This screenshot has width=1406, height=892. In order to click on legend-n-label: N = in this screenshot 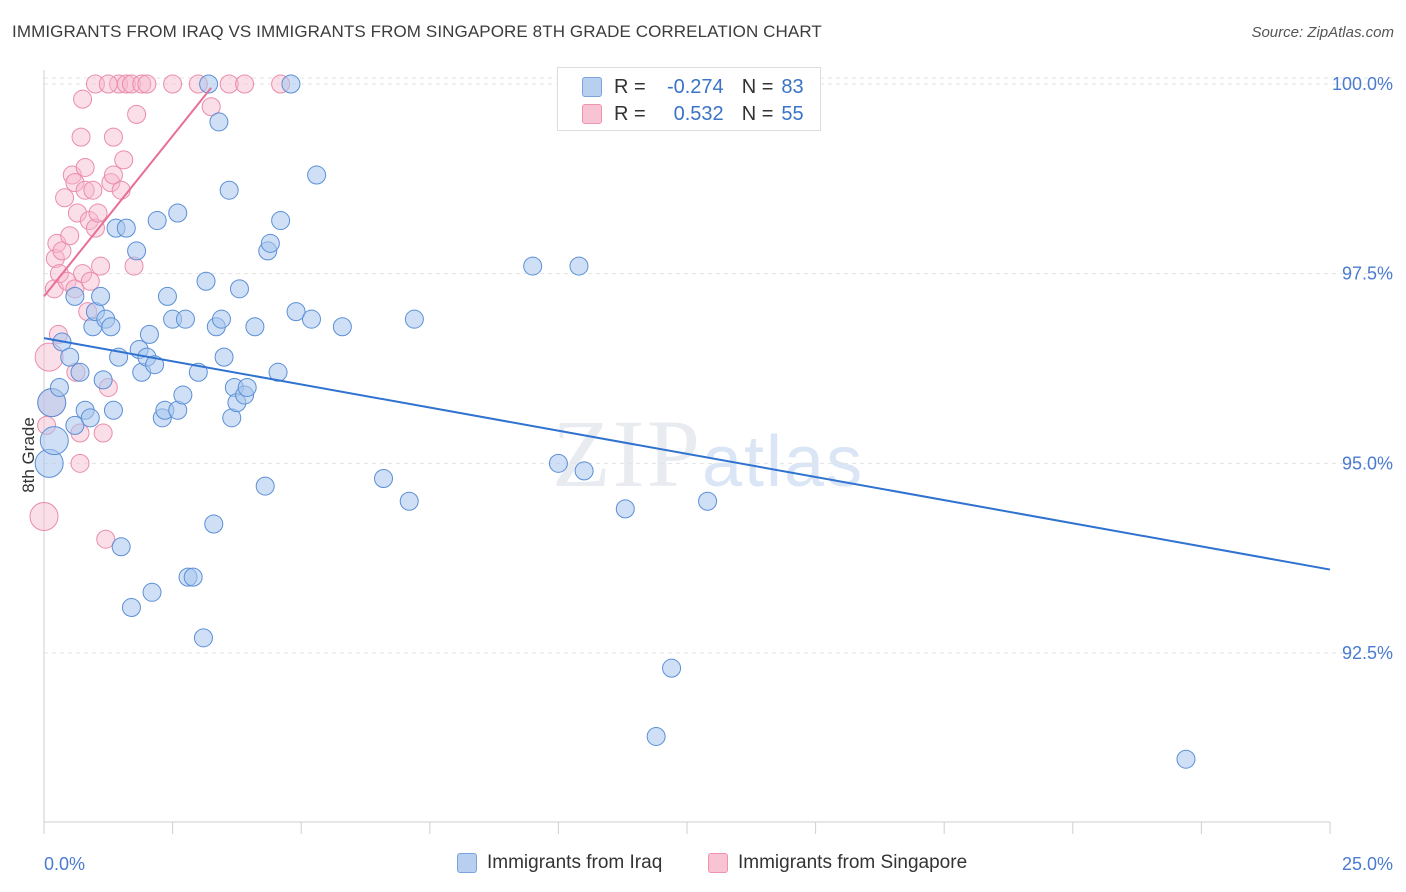, I will do `click(757, 86)`.